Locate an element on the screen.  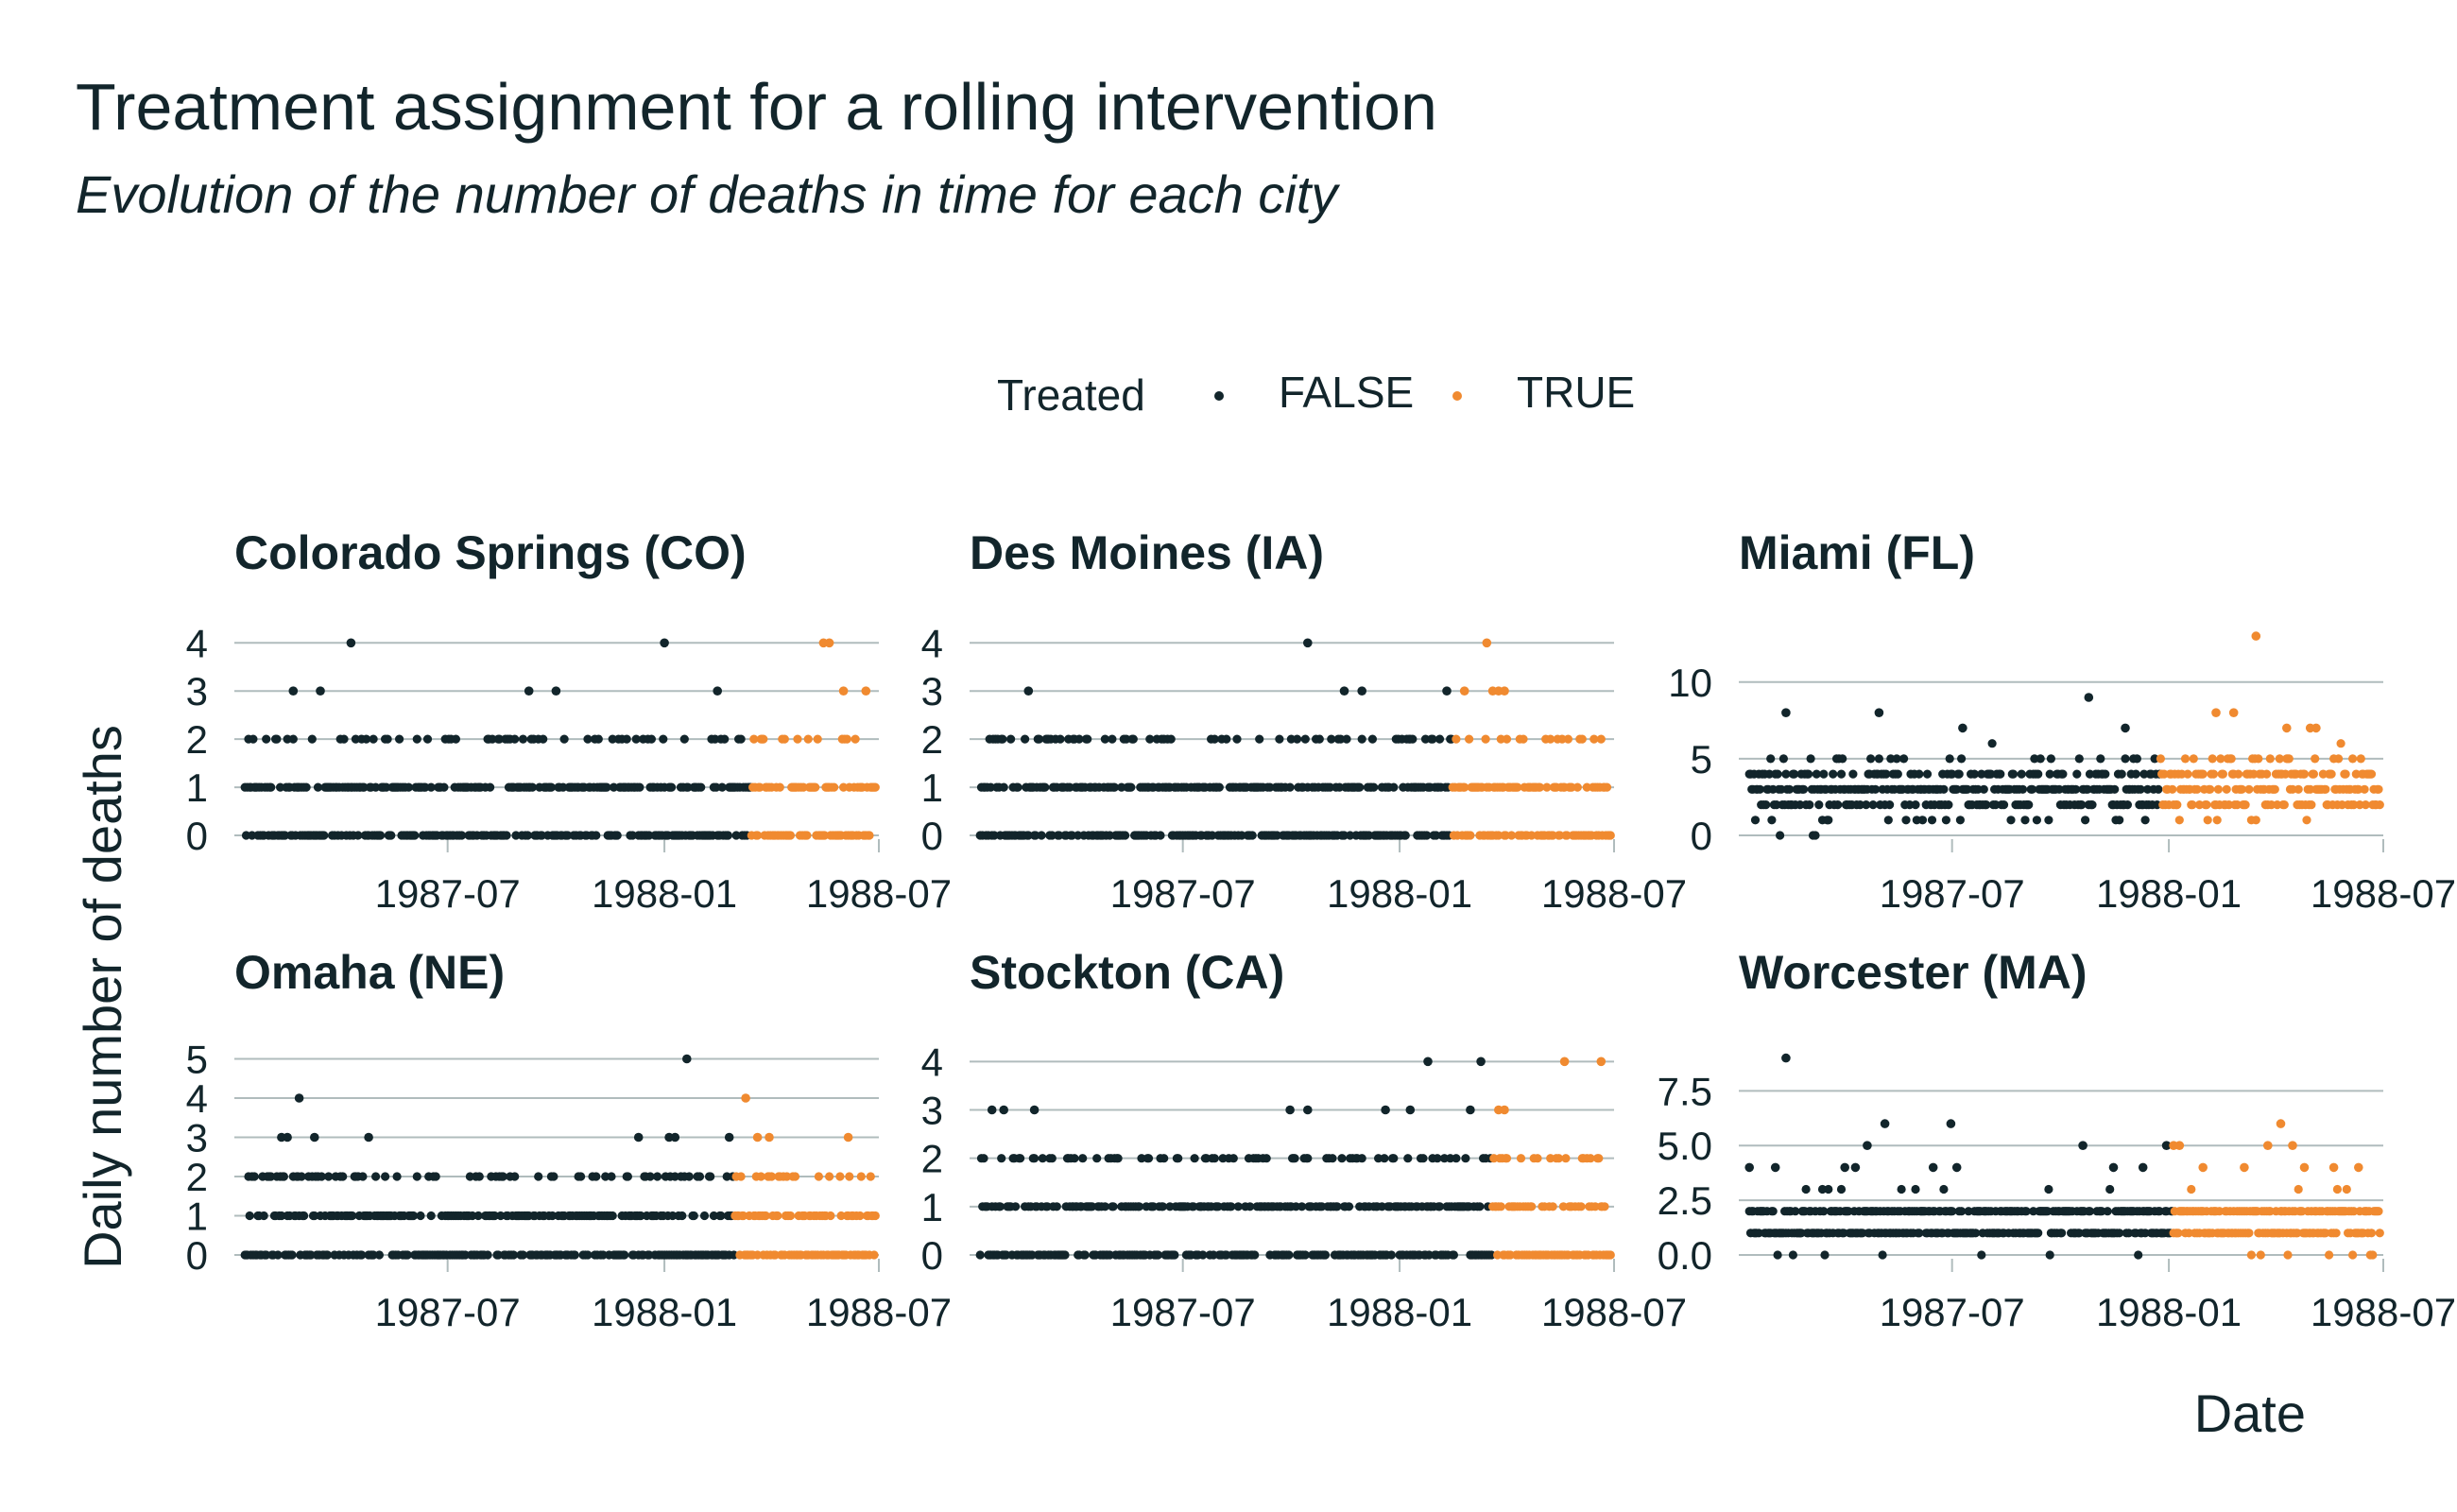
y-tick-label: 2 is located at coordinates (932, 739).